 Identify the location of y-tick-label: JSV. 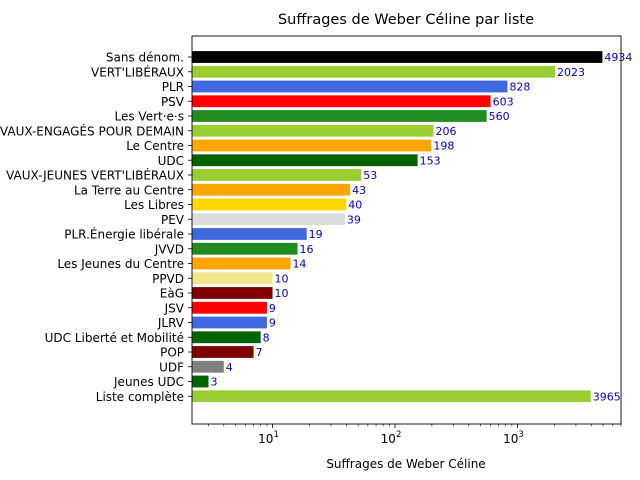
(174, 308).